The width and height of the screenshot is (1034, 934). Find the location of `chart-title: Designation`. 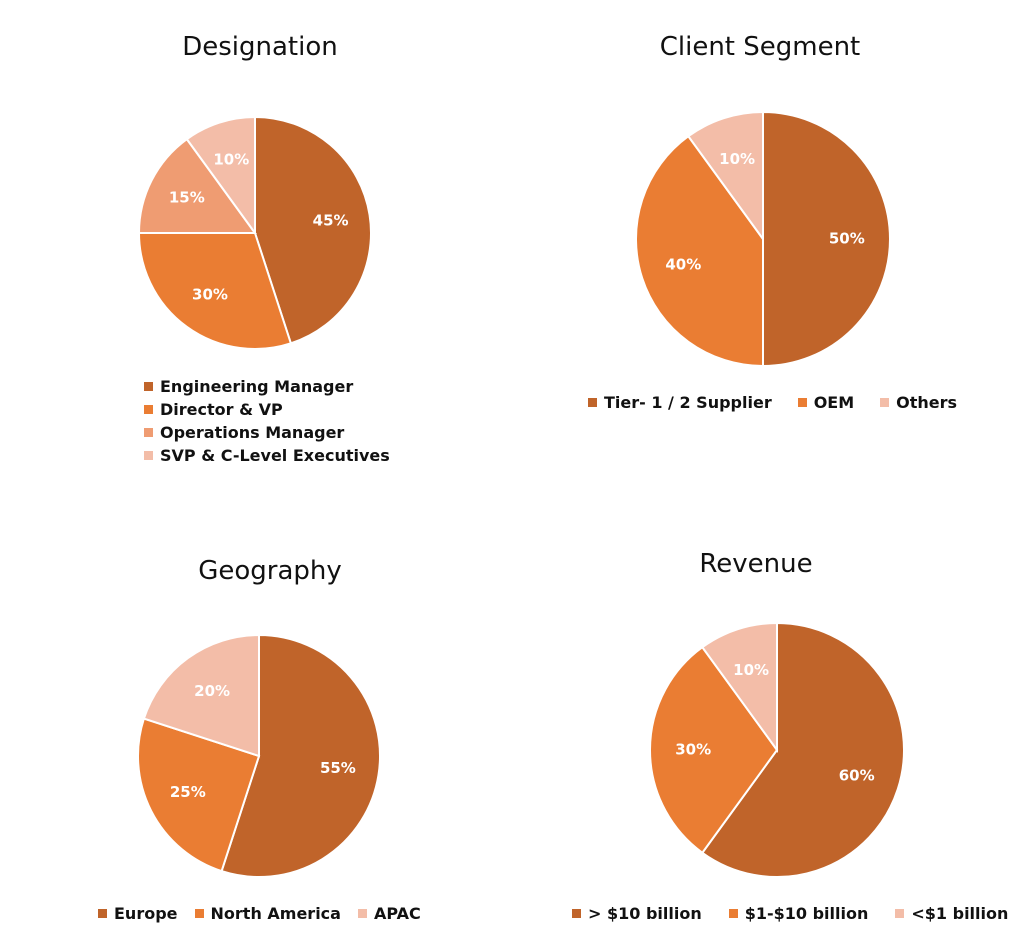

chart-title: Designation is located at coordinates (260, 47).